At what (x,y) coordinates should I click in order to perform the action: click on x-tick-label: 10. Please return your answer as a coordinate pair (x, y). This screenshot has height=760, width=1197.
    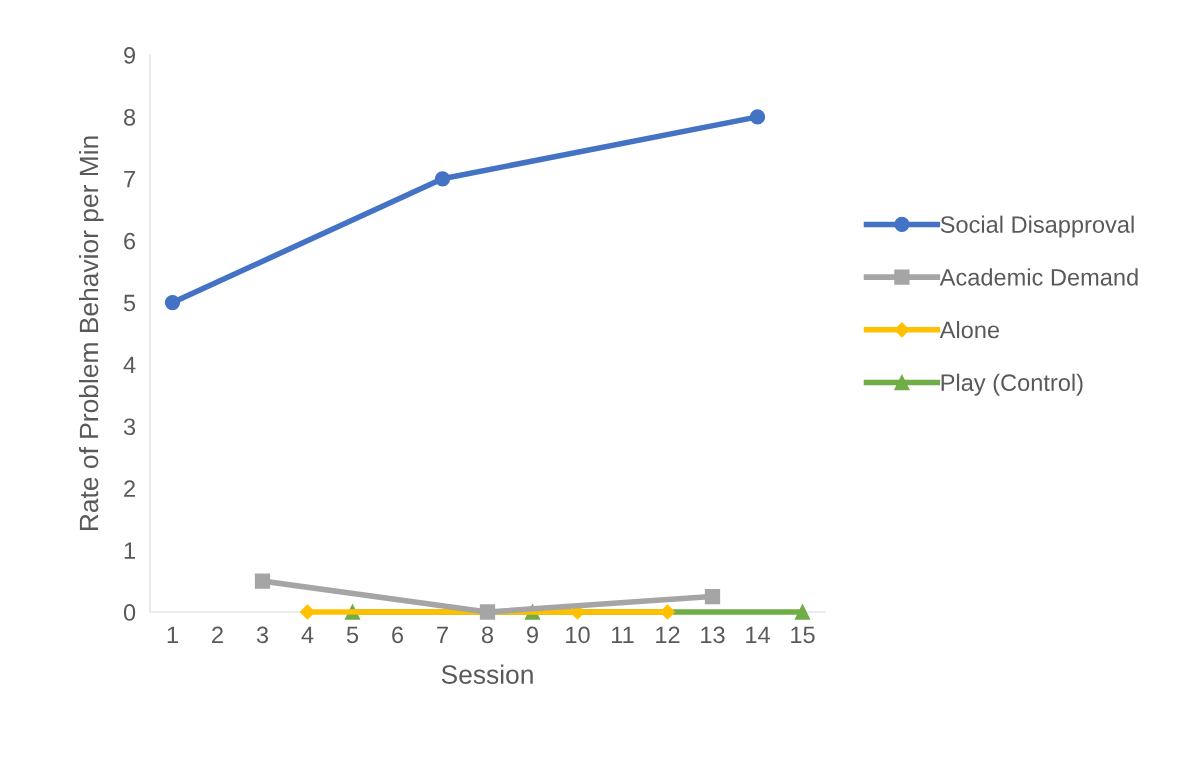
    Looking at the image, I should click on (578, 635).